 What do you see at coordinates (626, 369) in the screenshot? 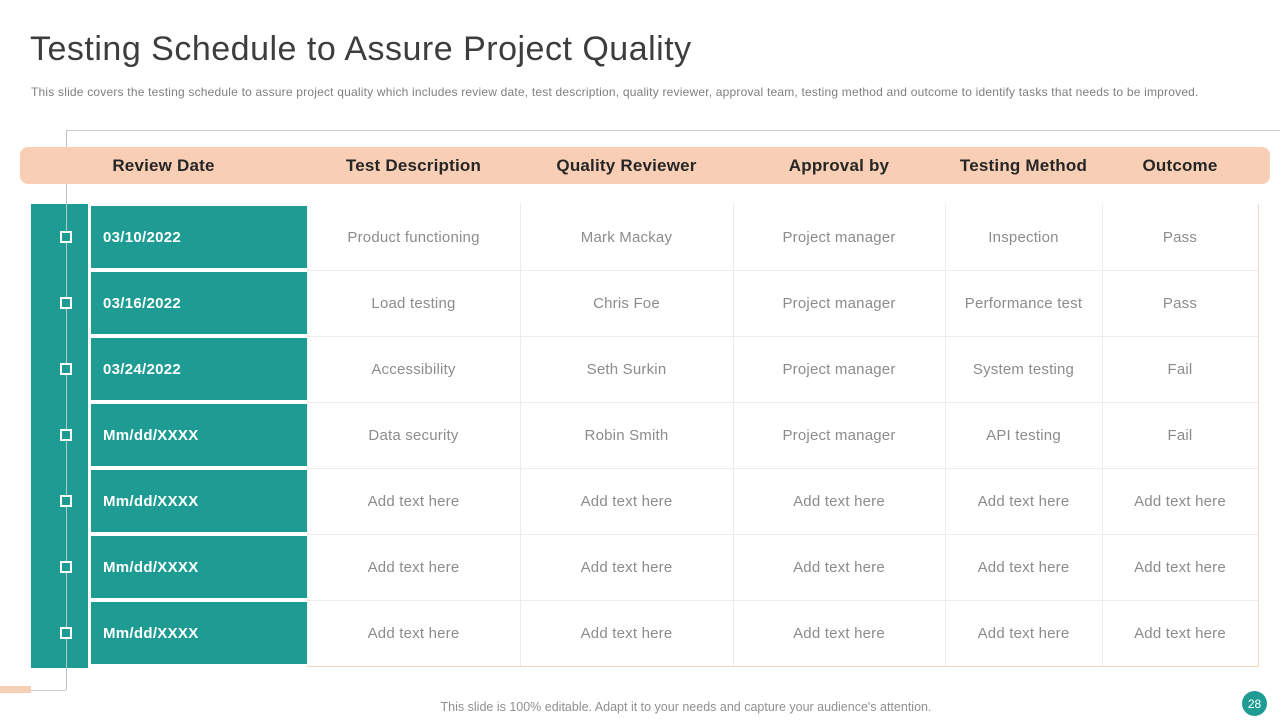
I see `table-cell: Seth Surkin` at bounding box center [626, 369].